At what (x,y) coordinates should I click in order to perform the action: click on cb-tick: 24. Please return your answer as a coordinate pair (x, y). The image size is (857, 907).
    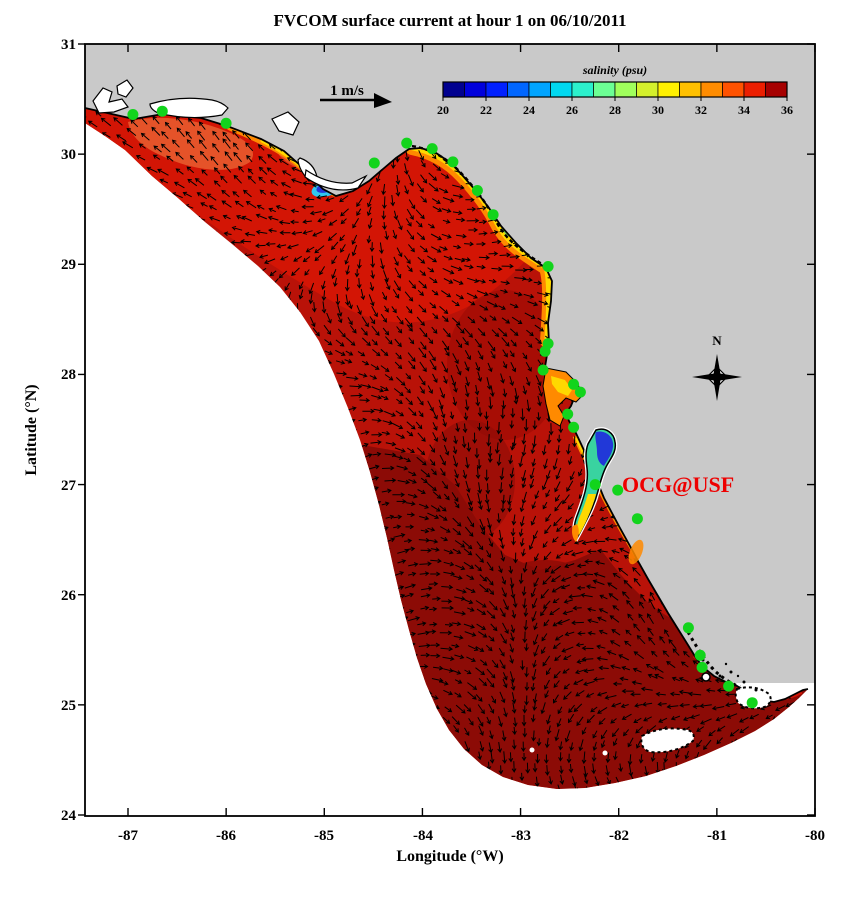
    Looking at the image, I should click on (529, 110).